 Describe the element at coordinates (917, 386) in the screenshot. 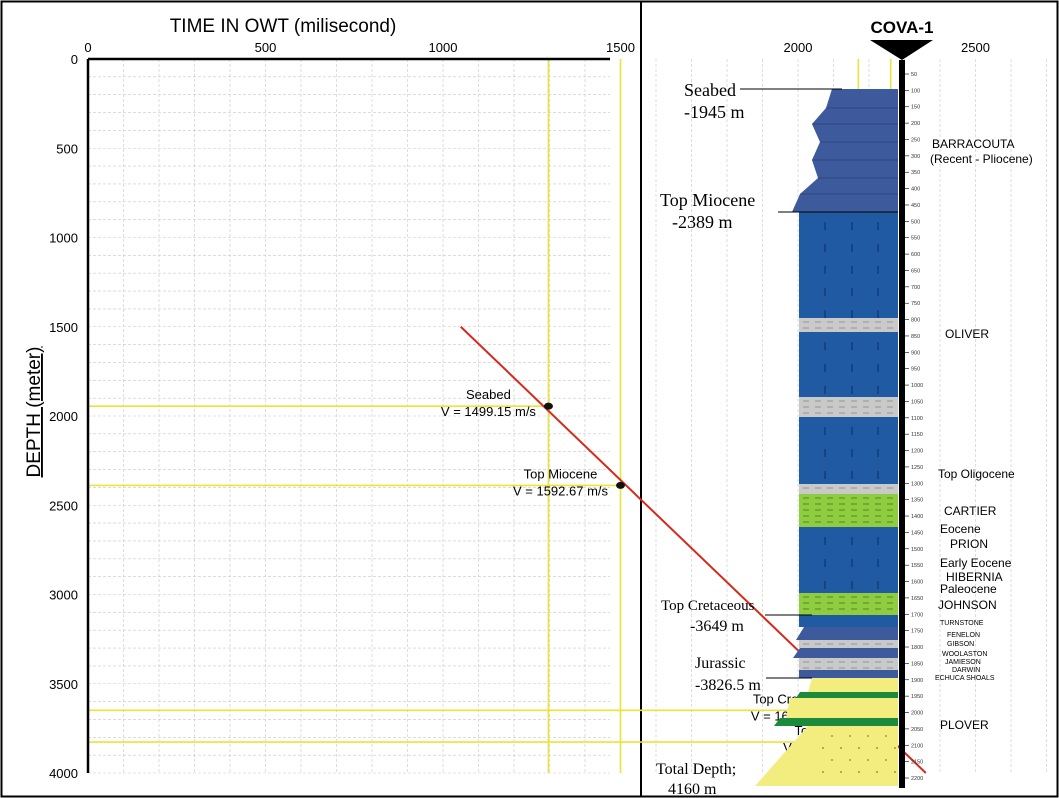

I see `depth-tick-label: 1000` at that location.